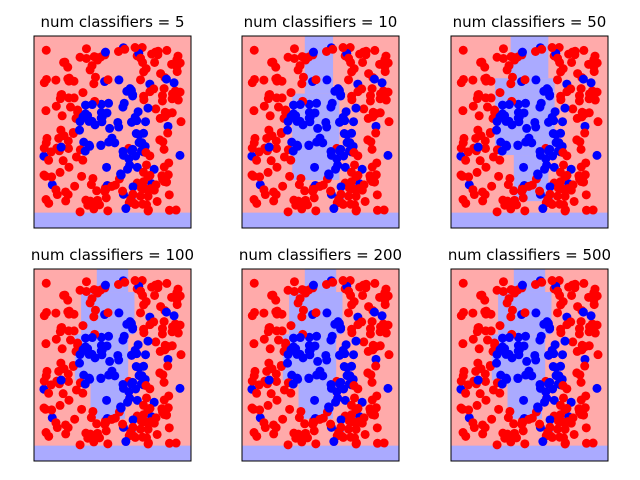 This screenshot has height=480, width=640. What do you see at coordinates (320, 354) in the screenshot?
I see `subplot-5: num classifiers = 200` at bounding box center [320, 354].